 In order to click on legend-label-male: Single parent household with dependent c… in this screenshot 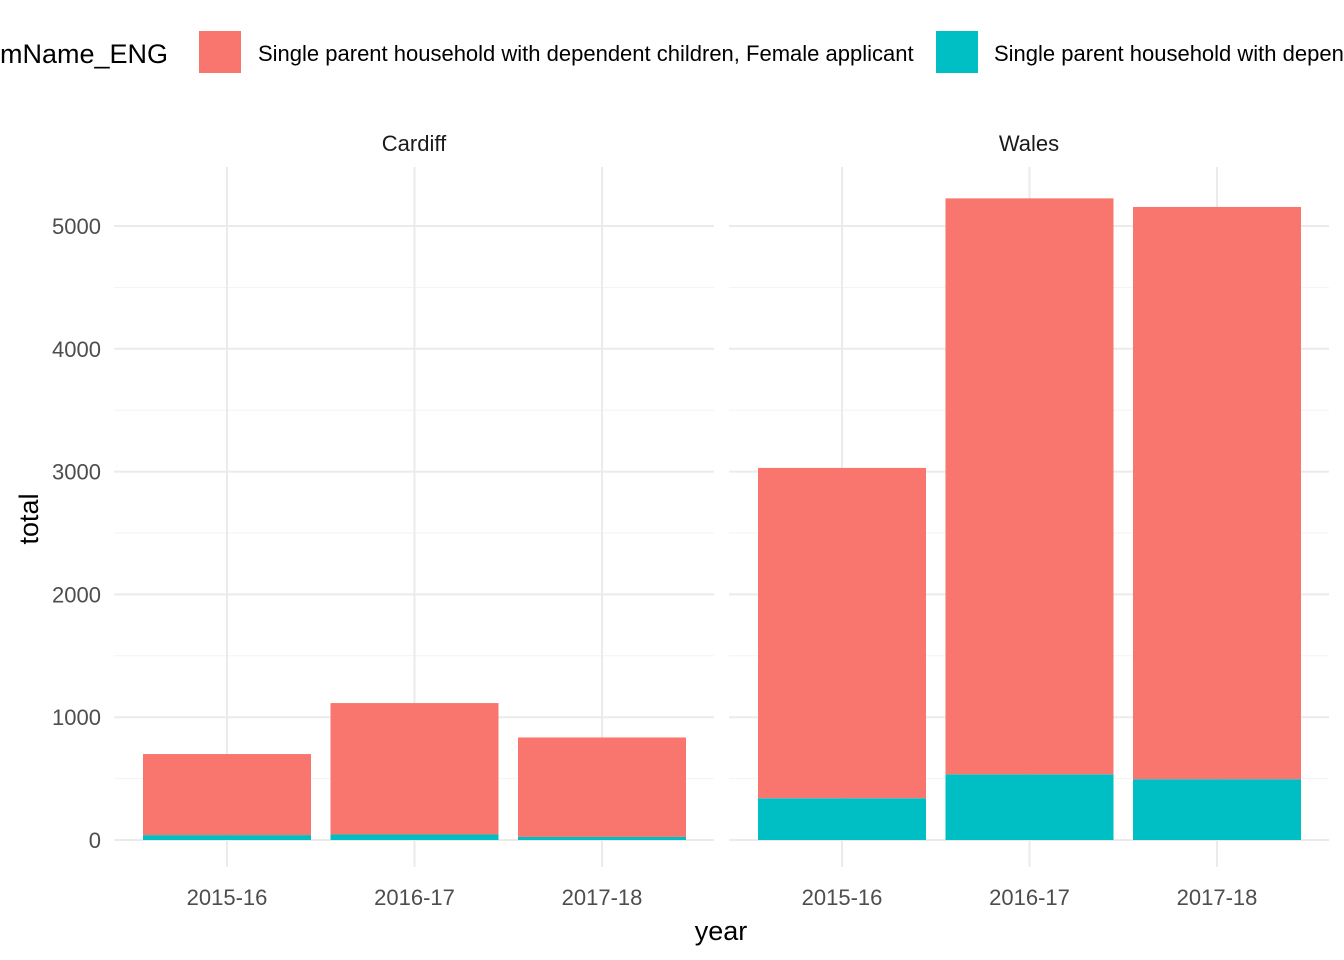, I will do `click(1169, 53)`.